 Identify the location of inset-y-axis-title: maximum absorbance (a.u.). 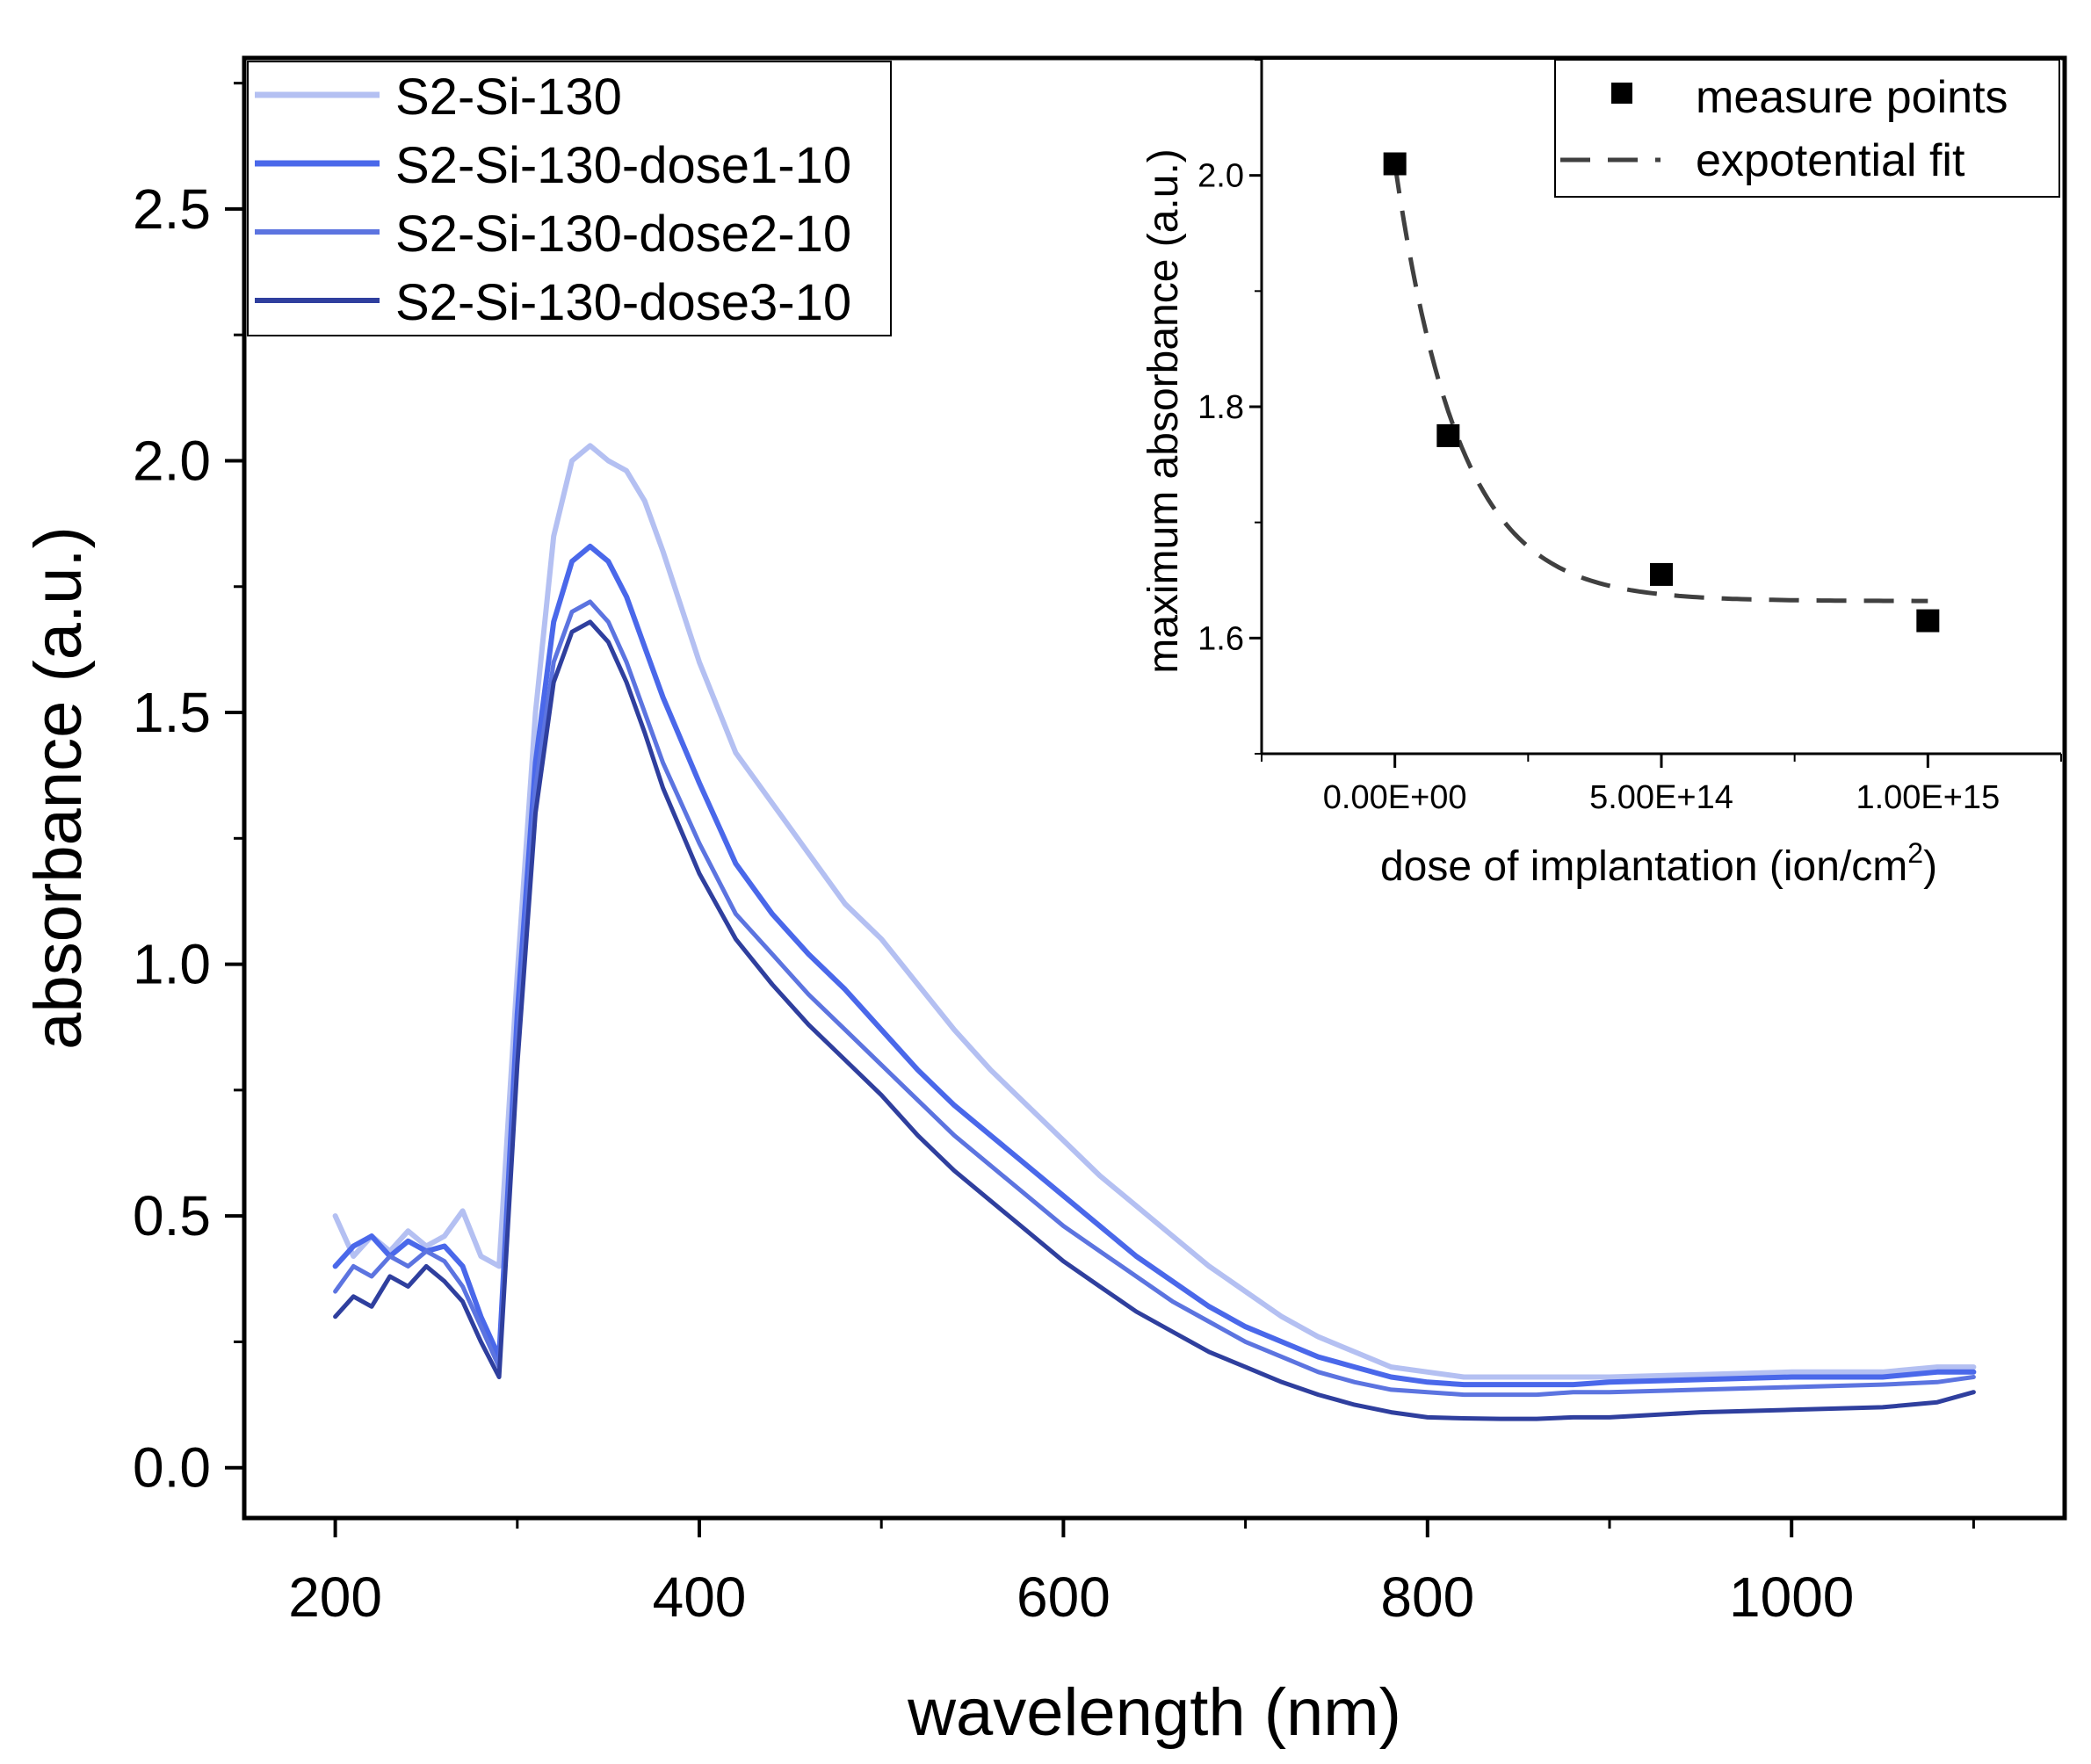
(1163, 411).